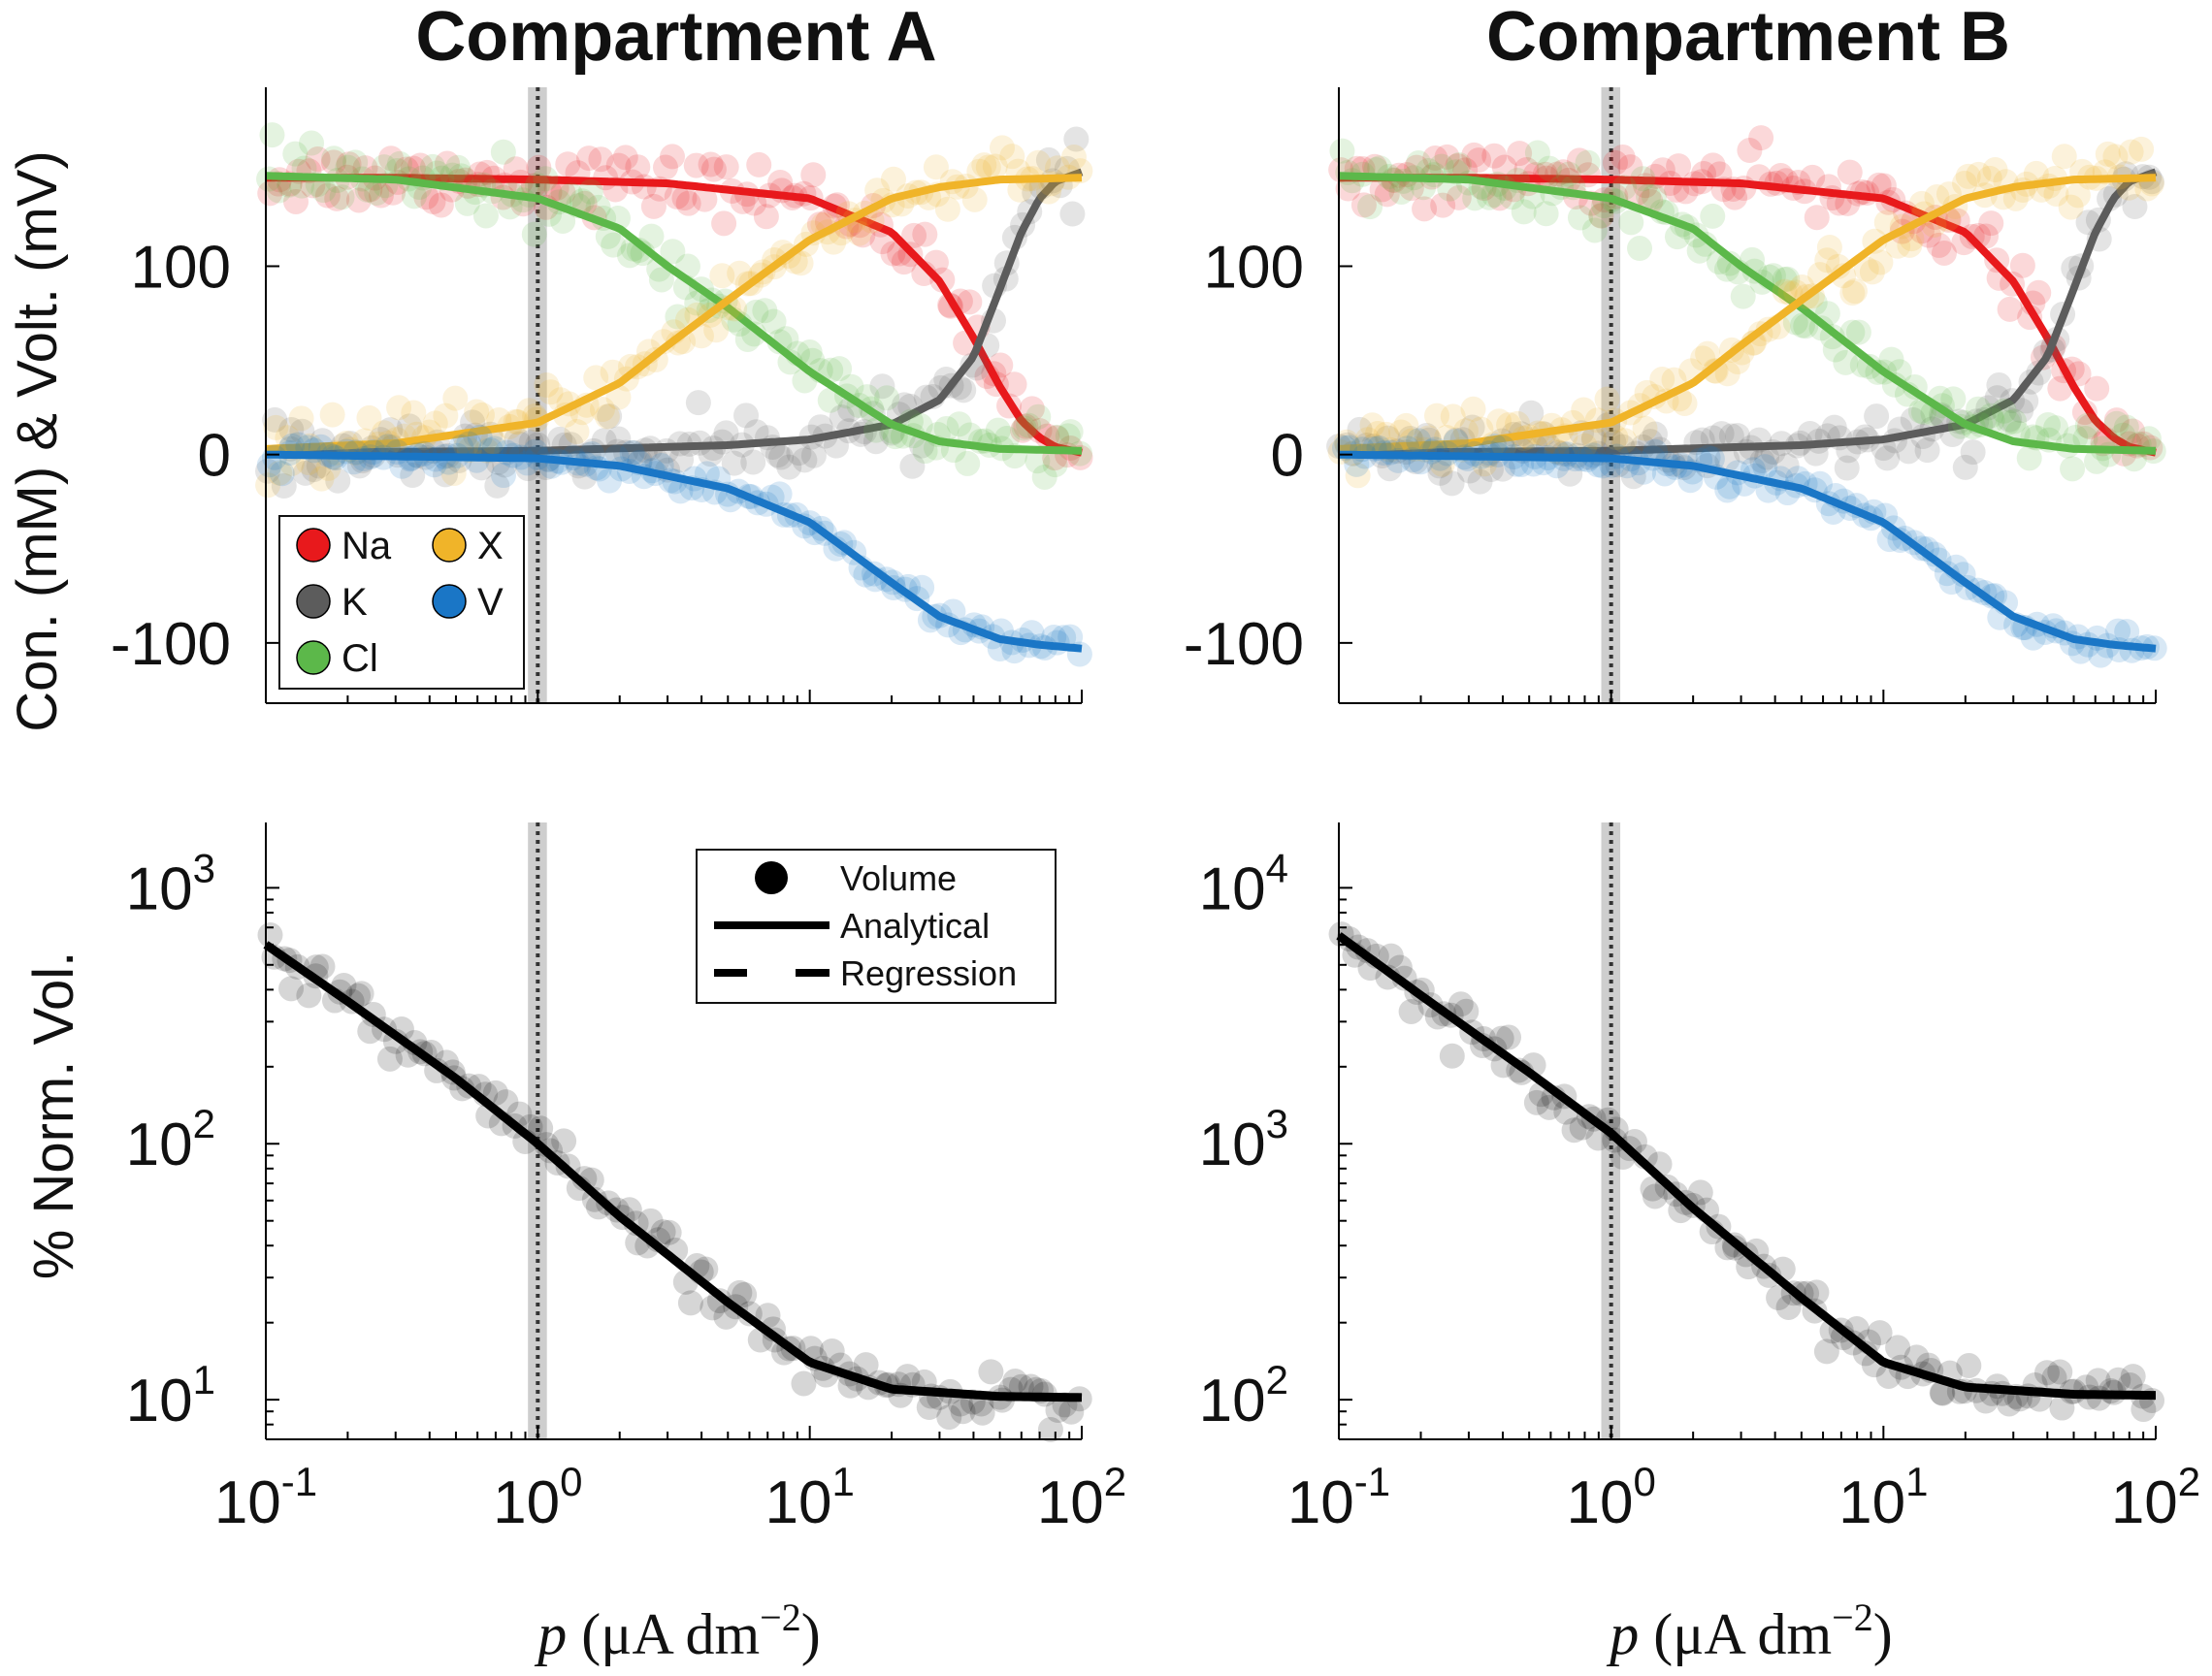 This screenshot has width=2212, height=1676. I want to click on y-tick-label: 10¹, so click(171, 1395).